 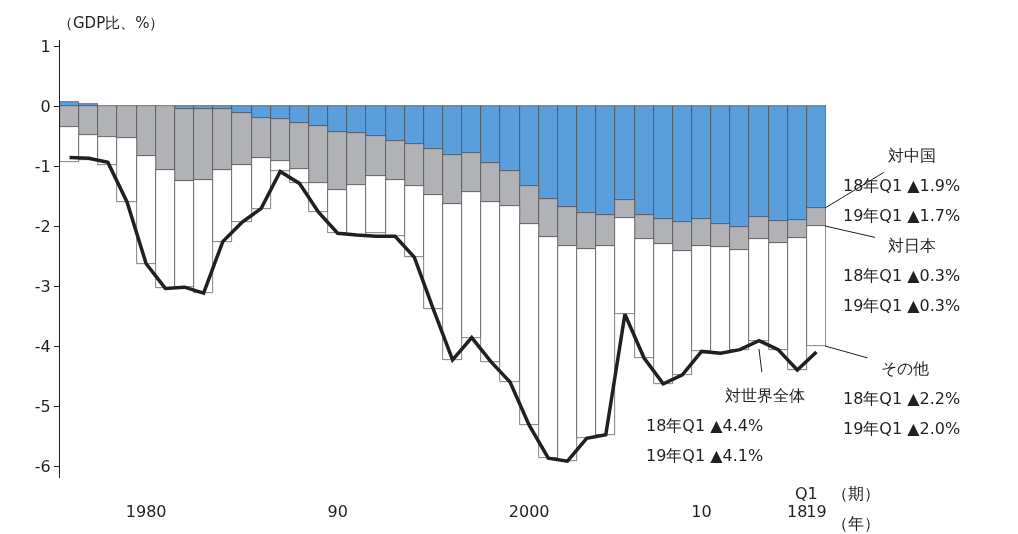 What do you see at coordinates (912, 245) in the screenshot?
I see `annotation: 対日本` at bounding box center [912, 245].